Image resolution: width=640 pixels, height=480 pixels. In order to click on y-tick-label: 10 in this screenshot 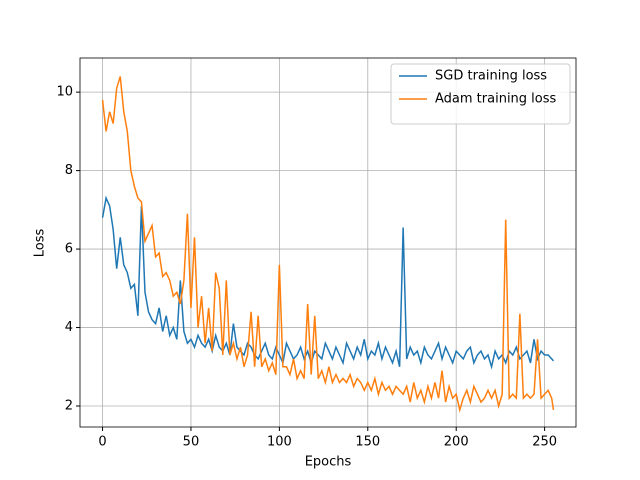, I will do `click(64, 92)`.